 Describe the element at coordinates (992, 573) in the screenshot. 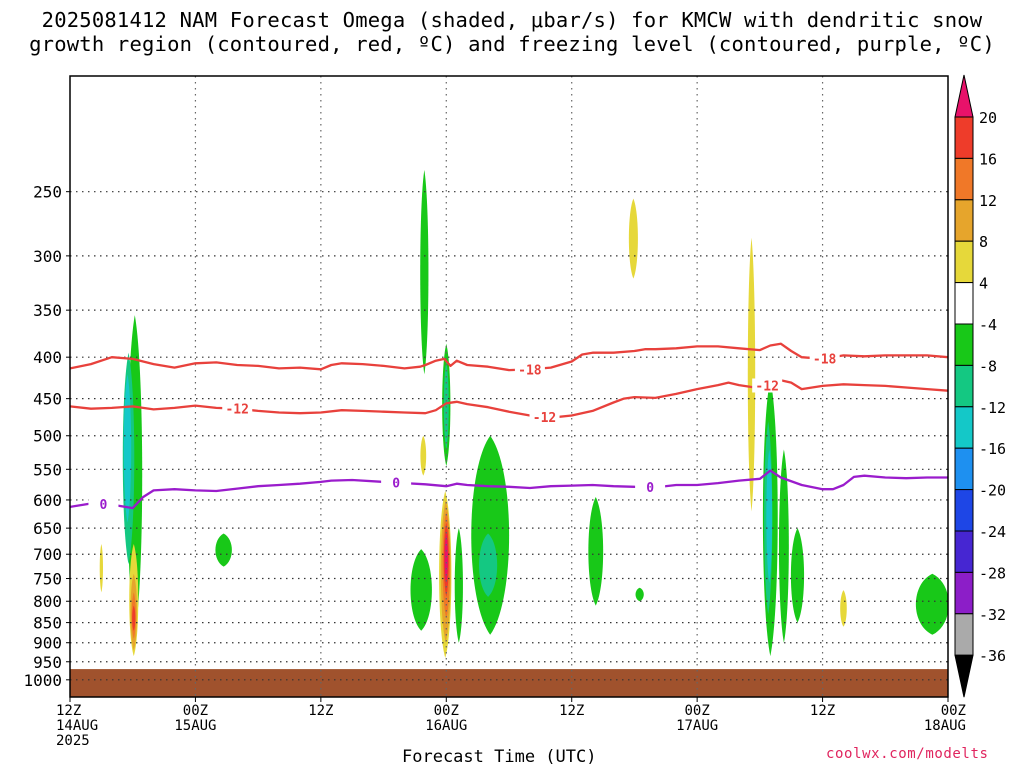

I see `colorbar-label: -28` at that location.